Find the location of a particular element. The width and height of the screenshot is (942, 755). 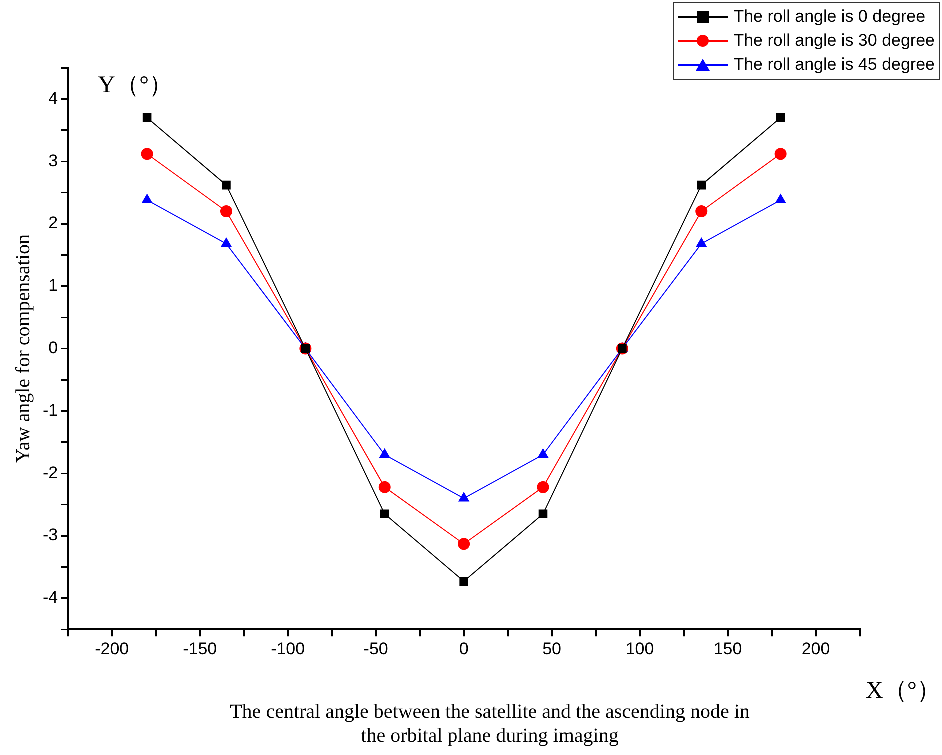

y-tick-label: 2 is located at coordinates (53, 223).